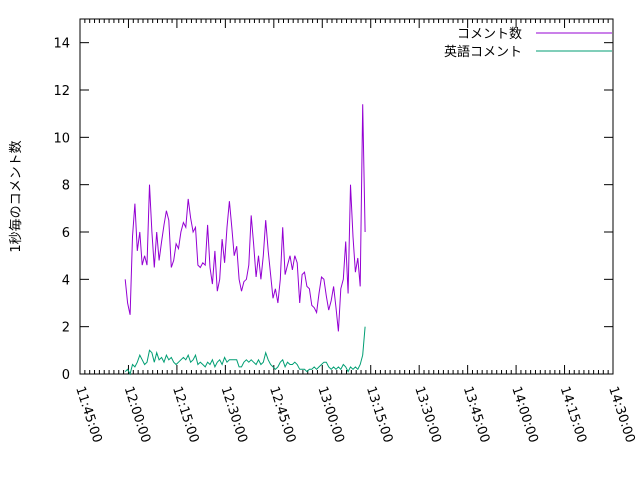 Image resolution: width=640 pixels, height=480 pixels. Describe the element at coordinates (489, 34) in the screenshot. I see `legend-label-1: コメント数` at that location.